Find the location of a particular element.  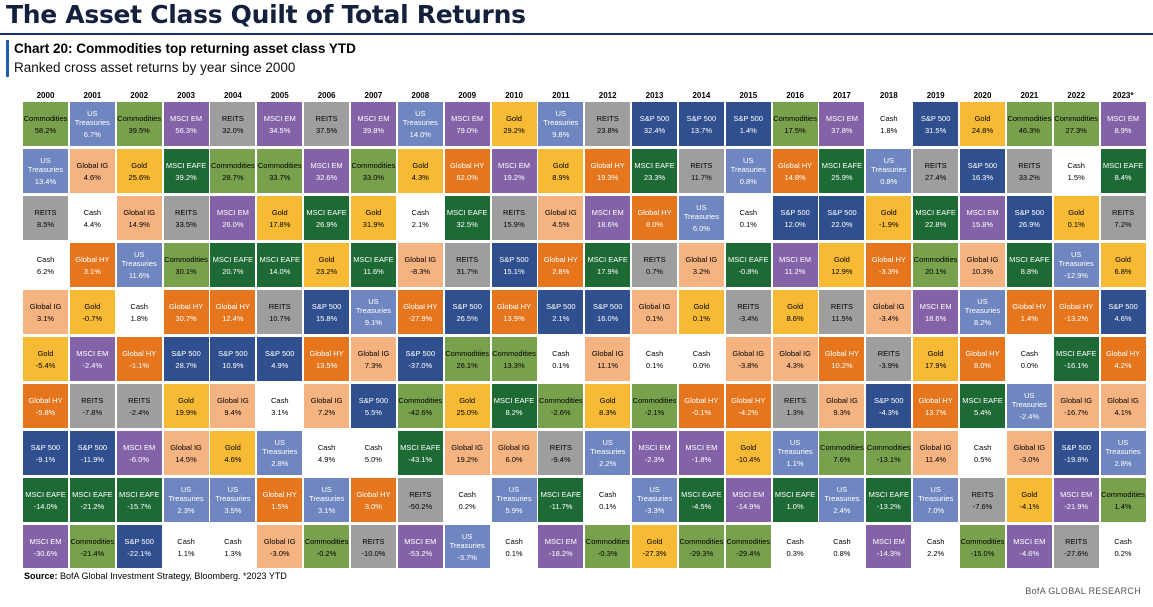

return-value: 13.7% is located at coordinates (701, 130).